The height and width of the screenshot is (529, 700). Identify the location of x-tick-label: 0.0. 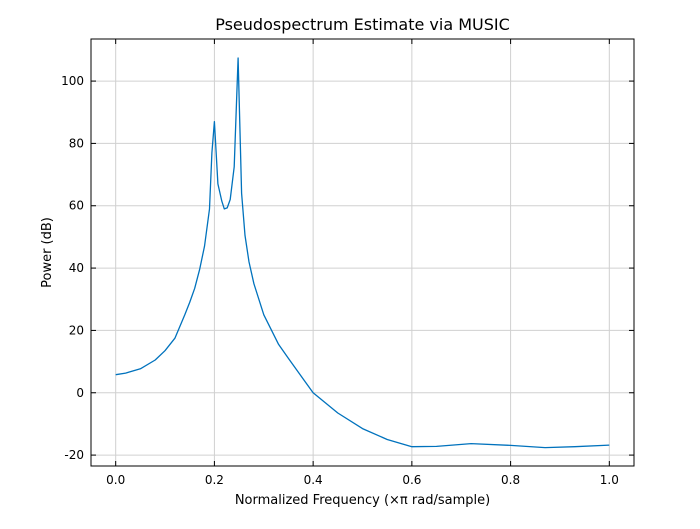
(115, 480).